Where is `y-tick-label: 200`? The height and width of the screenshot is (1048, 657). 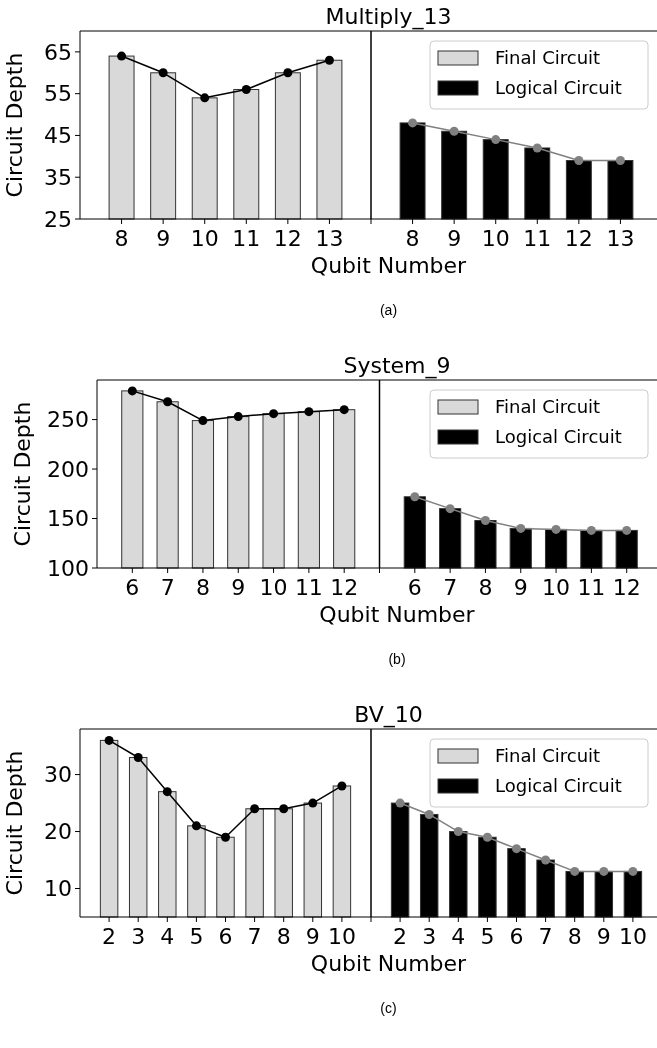 y-tick-label: 200 is located at coordinates (68, 469).